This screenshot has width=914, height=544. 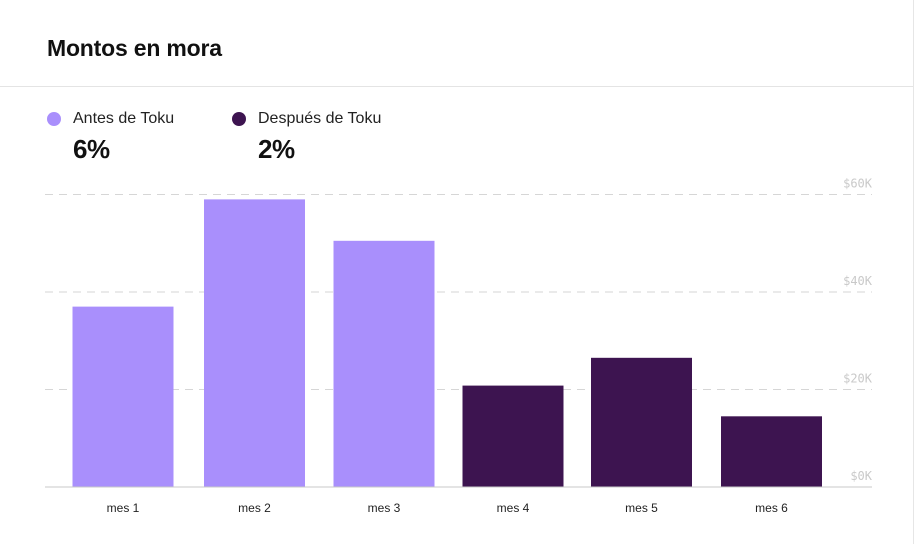 I want to click on legend-dot-despues, so click(x=239, y=119).